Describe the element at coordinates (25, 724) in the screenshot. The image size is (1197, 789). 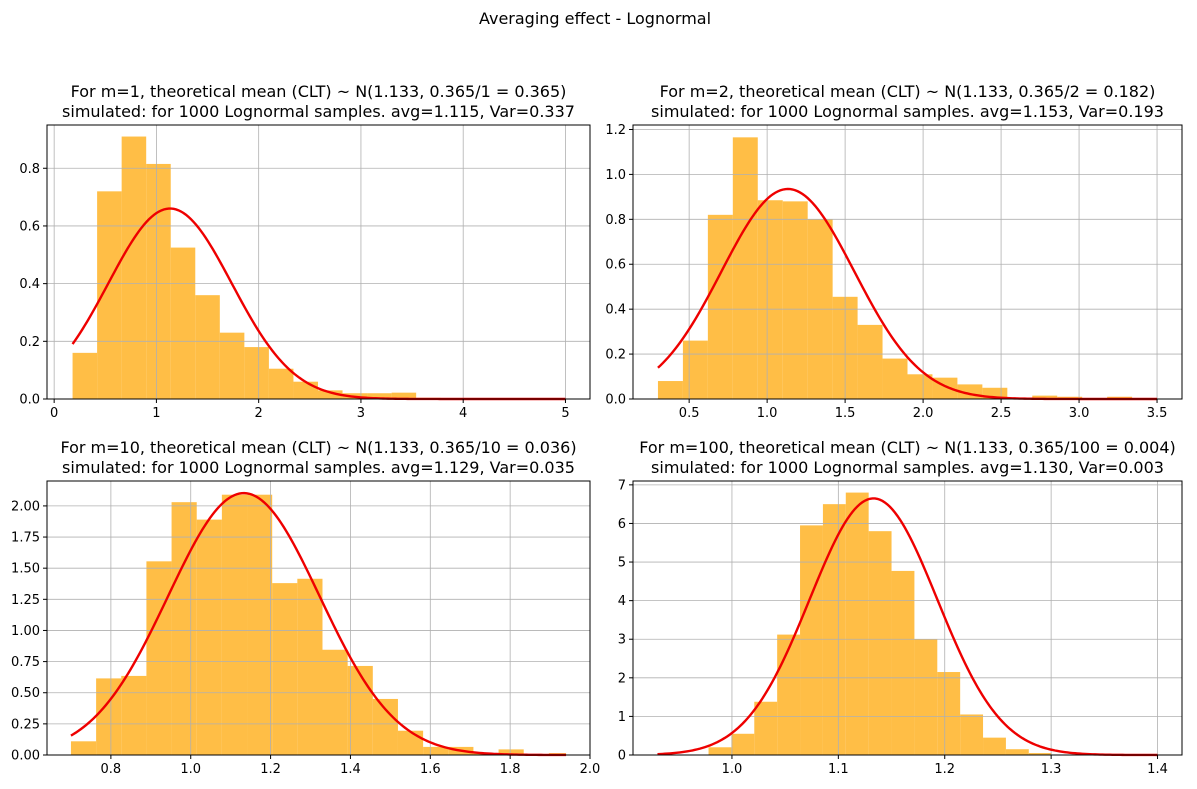
I see `y-tick-label: 0.25` at that location.